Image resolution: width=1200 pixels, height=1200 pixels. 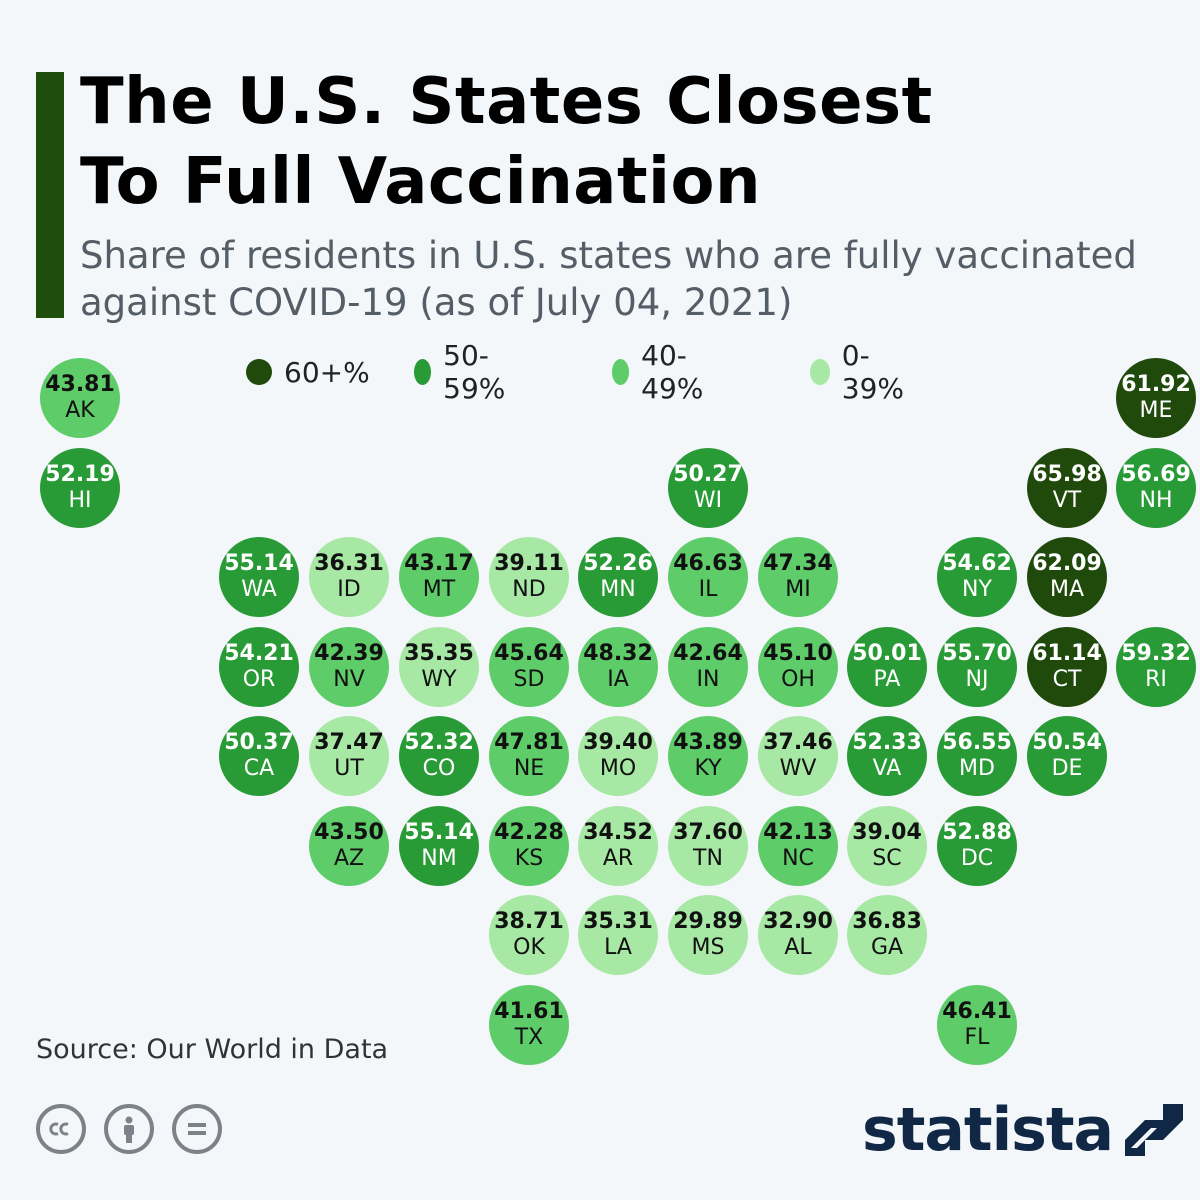 What do you see at coordinates (977, 1037) in the screenshot?
I see `state-abbr: FL` at bounding box center [977, 1037].